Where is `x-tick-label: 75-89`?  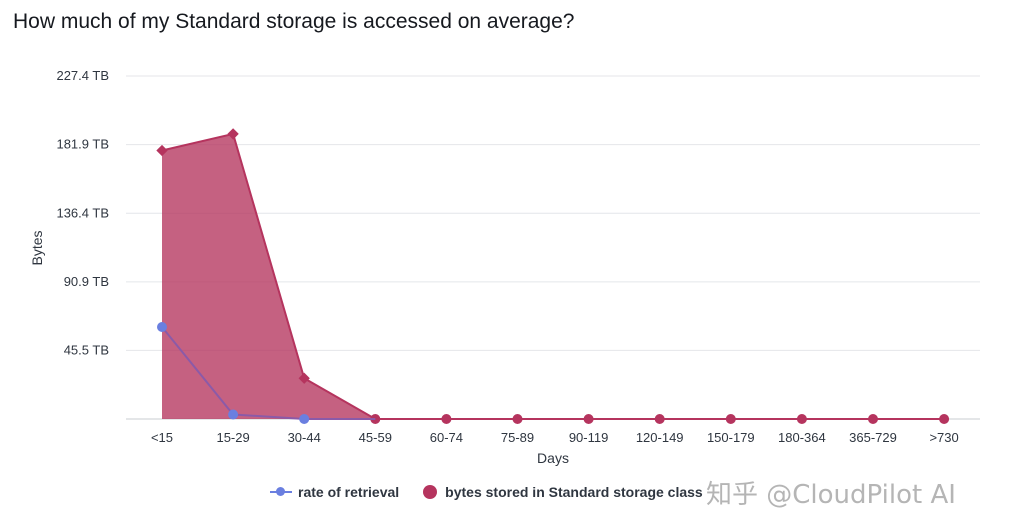 x-tick-label: 75-89 is located at coordinates (517, 437).